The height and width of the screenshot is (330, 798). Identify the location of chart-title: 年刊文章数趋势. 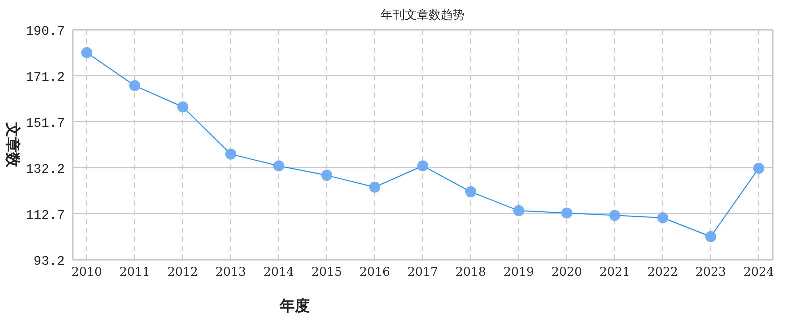
(423, 15).